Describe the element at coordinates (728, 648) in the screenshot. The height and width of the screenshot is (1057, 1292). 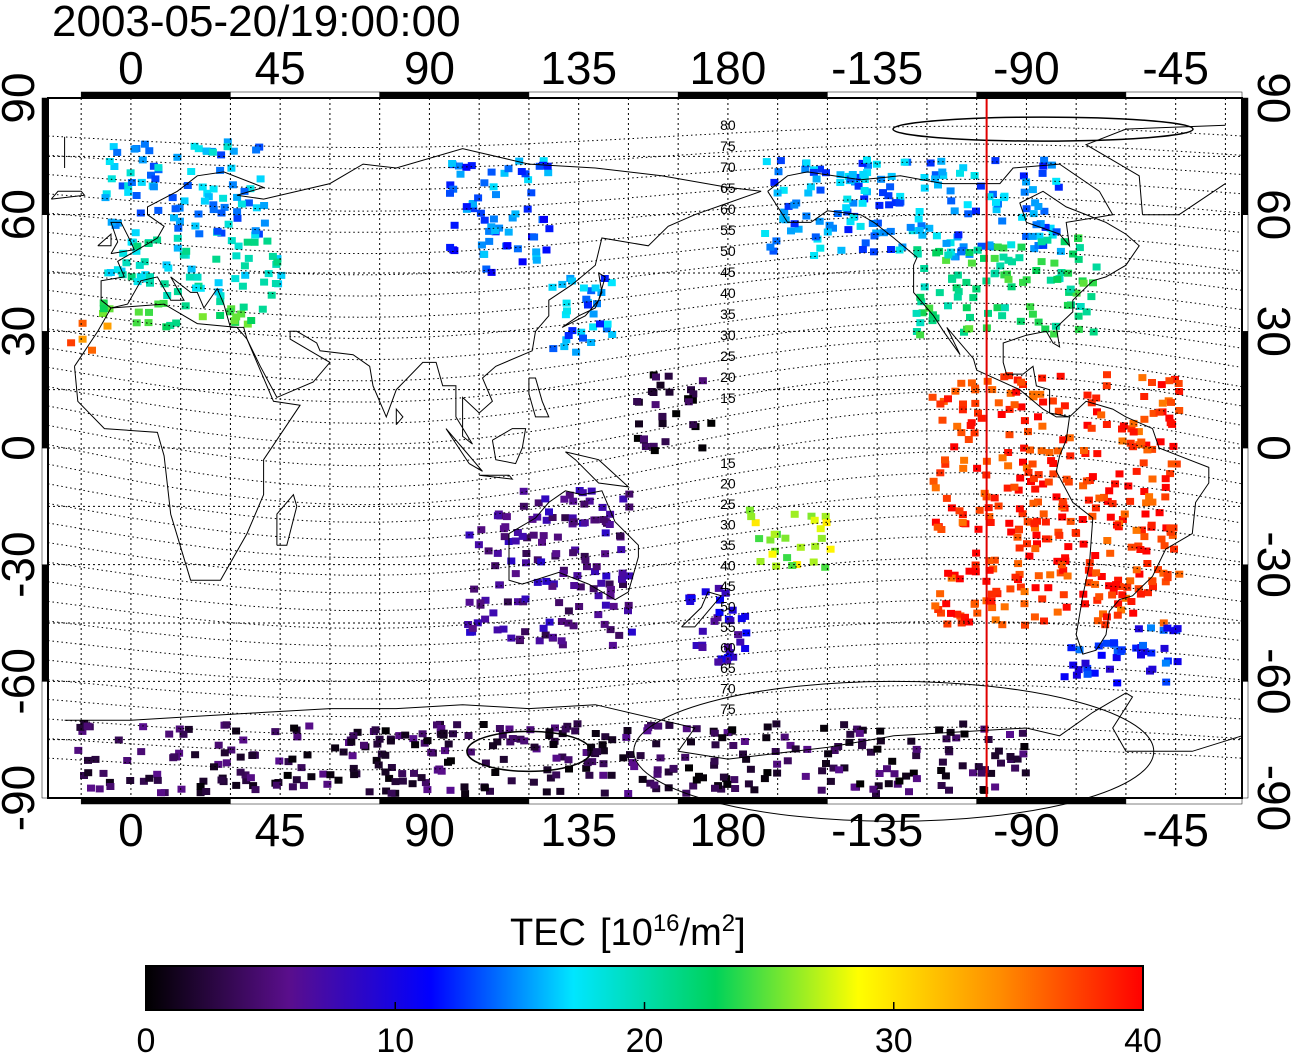
I see `magnetic-latitude-label: 60` at that location.